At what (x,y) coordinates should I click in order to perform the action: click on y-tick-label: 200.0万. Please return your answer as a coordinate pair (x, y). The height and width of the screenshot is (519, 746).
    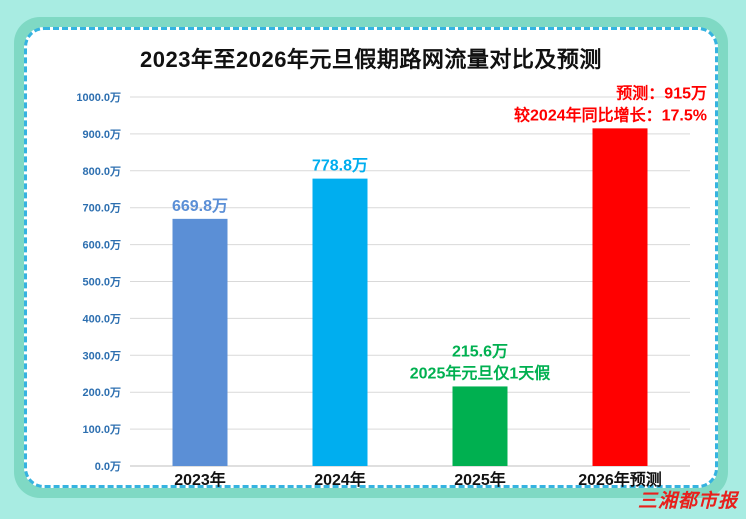
    Looking at the image, I should click on (101, 392).